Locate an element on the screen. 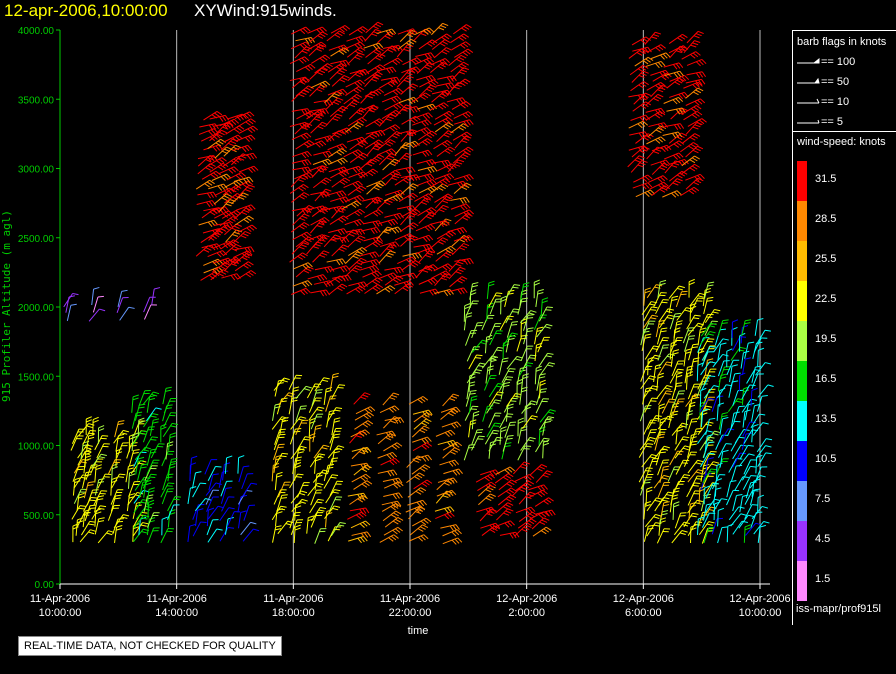 The width and height of the screenshot is (896, 674). speed-swatch-25.5 is located at coordinates (802, 261).